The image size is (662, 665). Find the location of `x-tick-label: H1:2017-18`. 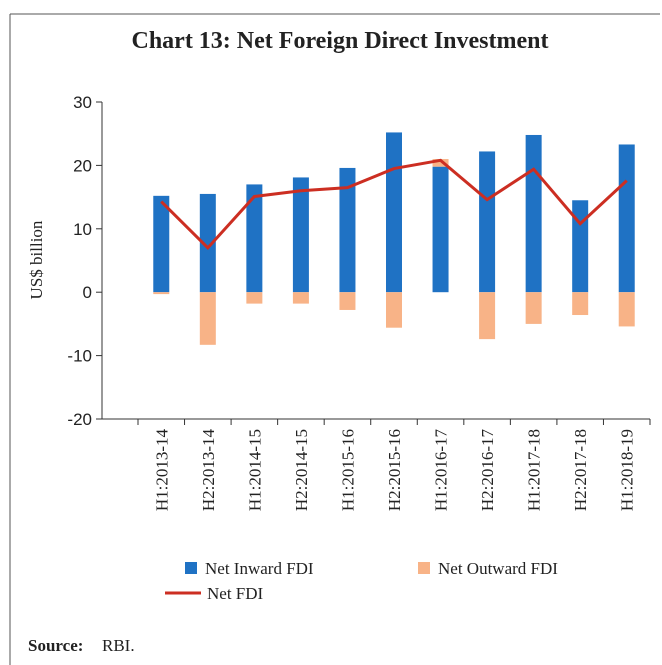

x-tick-label: H1:2017-18 is located at coordinates (534, 470).